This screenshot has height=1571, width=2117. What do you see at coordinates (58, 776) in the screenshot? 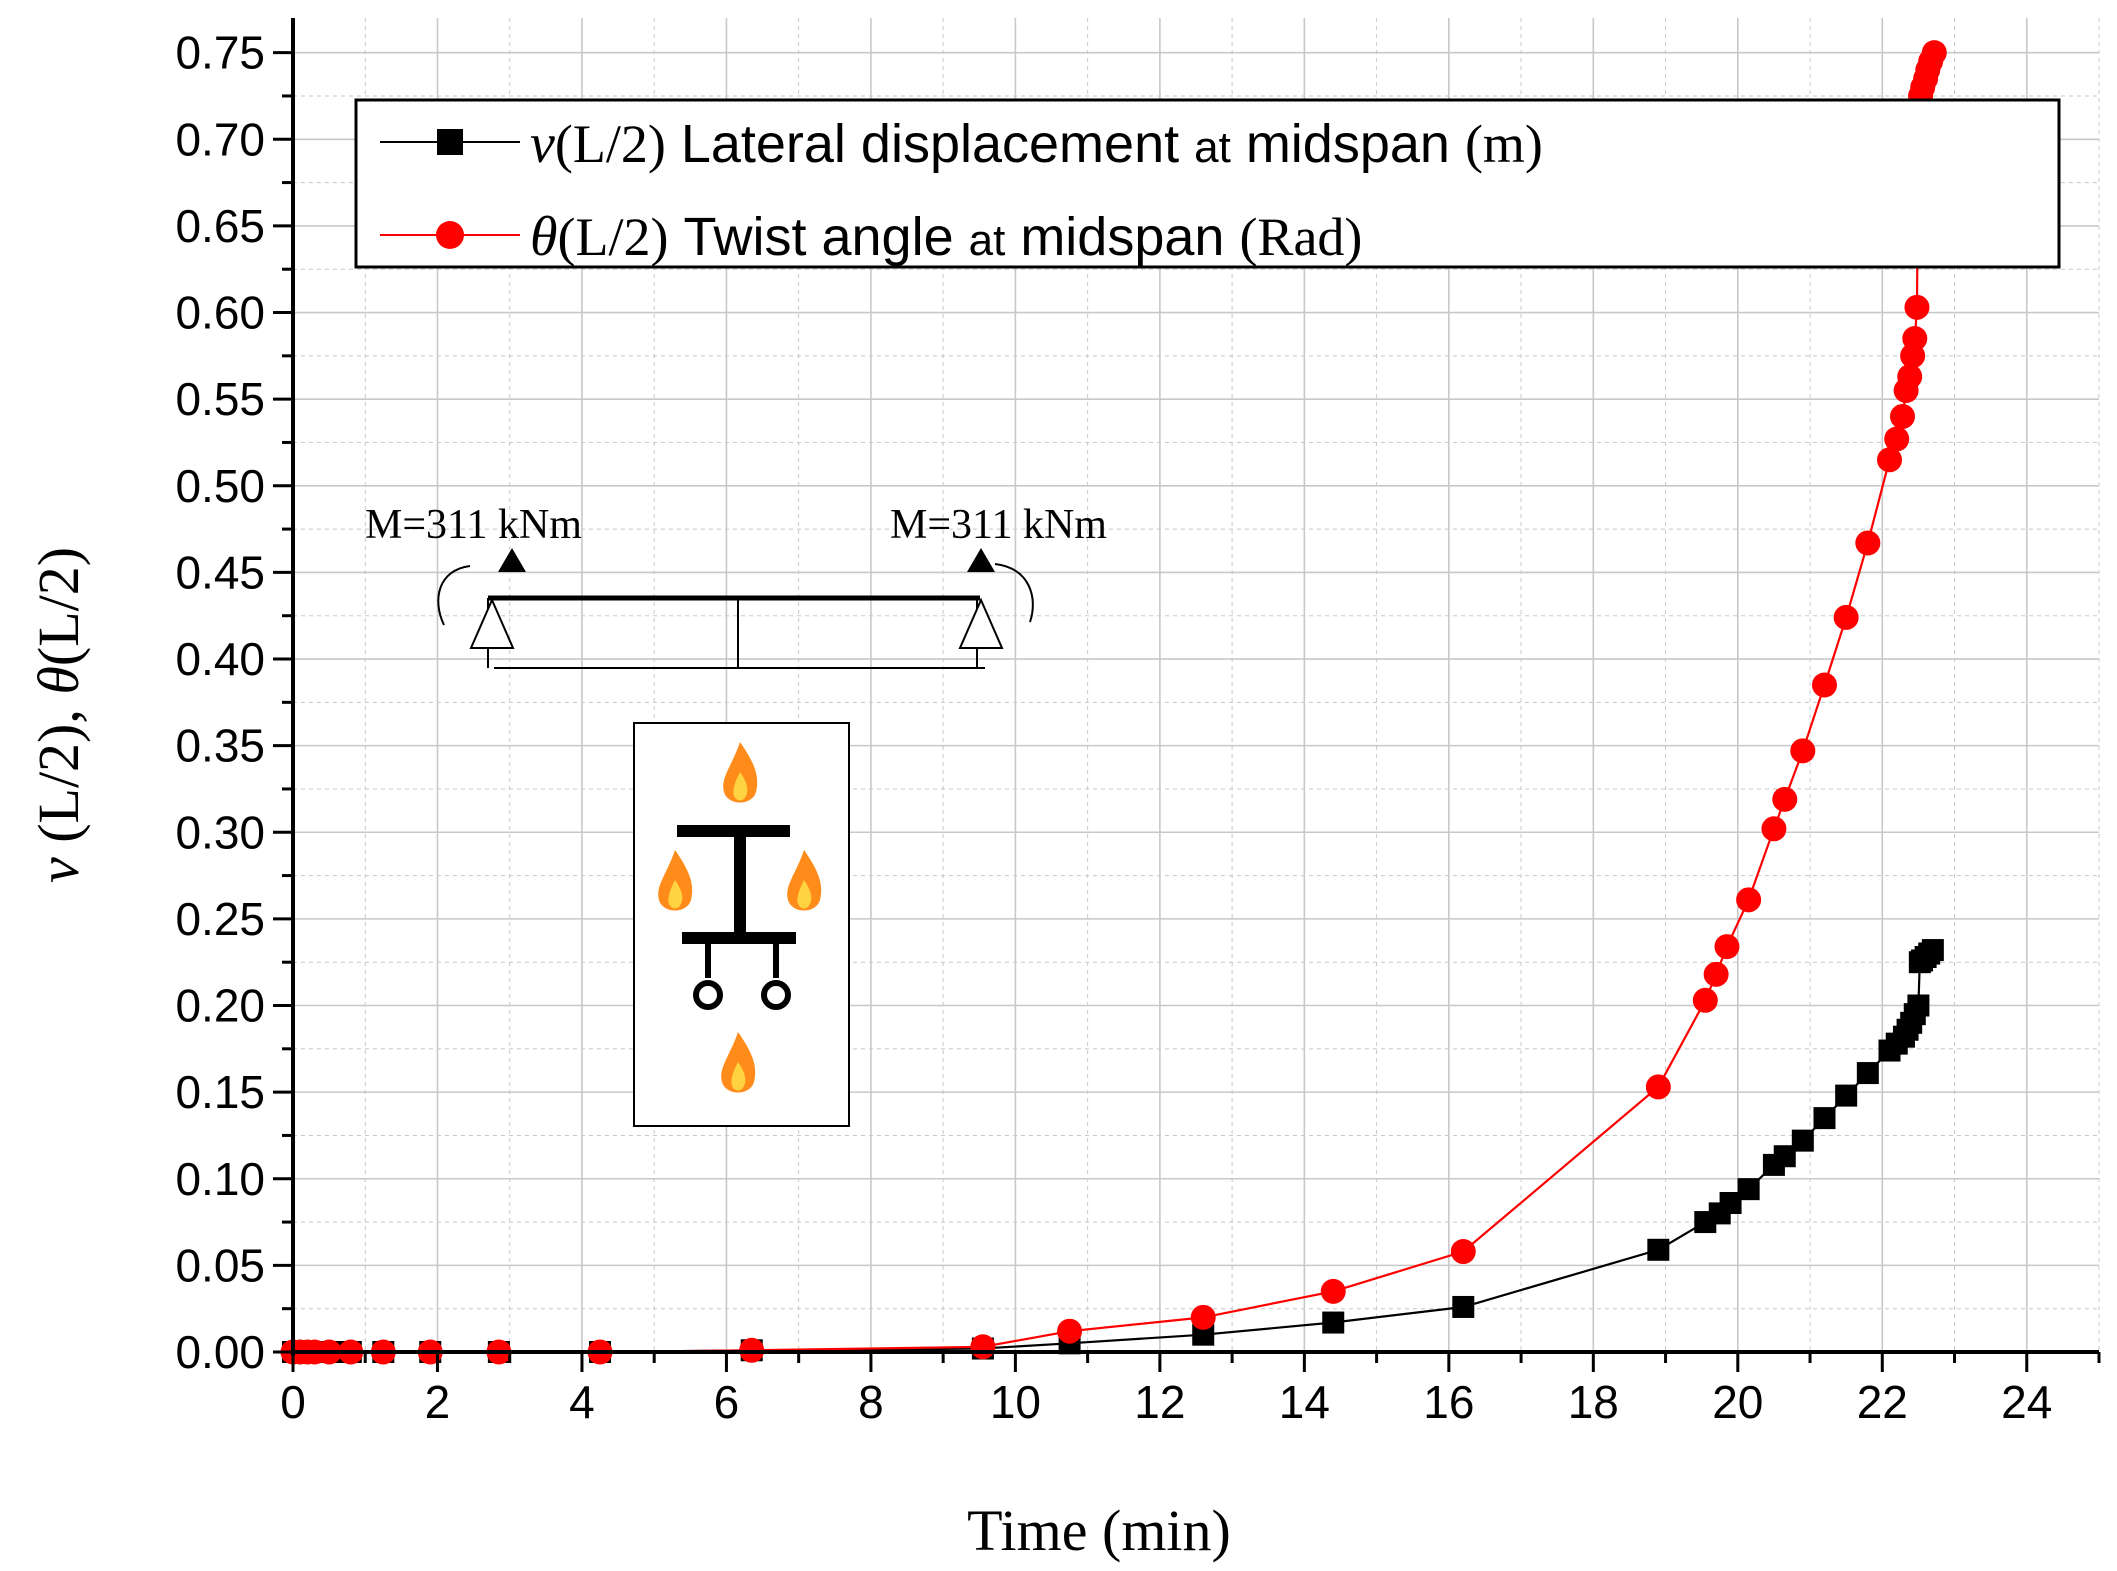
I see `y-axis-title-part1: (L/2),` at bounding box center [58, 776].